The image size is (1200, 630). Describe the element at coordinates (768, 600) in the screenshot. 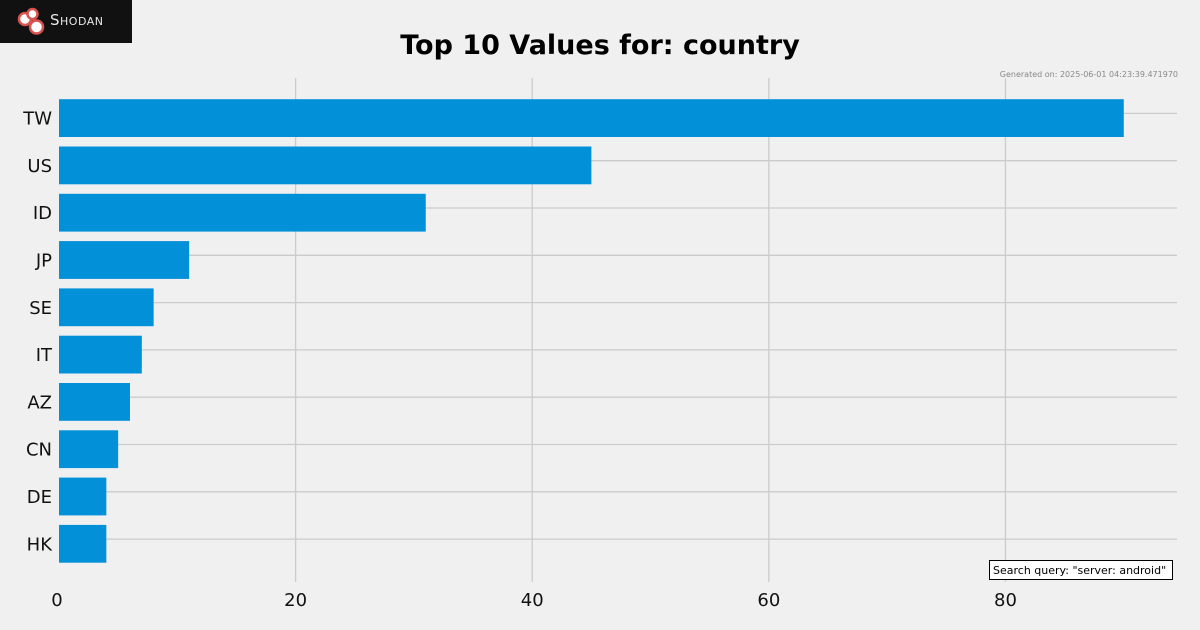

I see `x-tick-label: 60` at that location.